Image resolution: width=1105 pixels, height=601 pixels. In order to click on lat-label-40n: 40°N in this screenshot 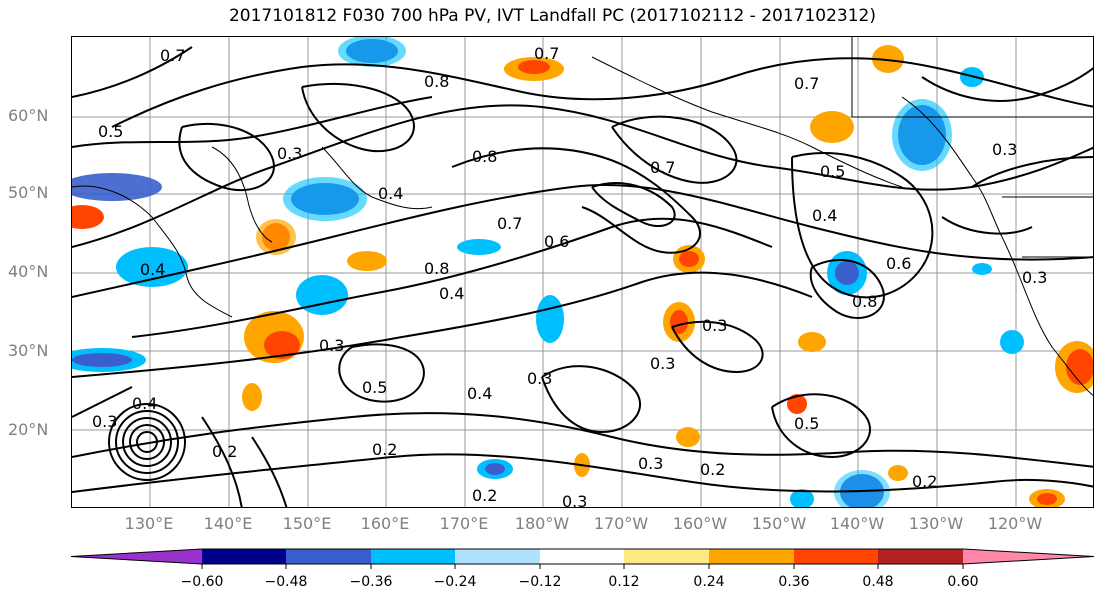, I will do `click(28, 271)`.